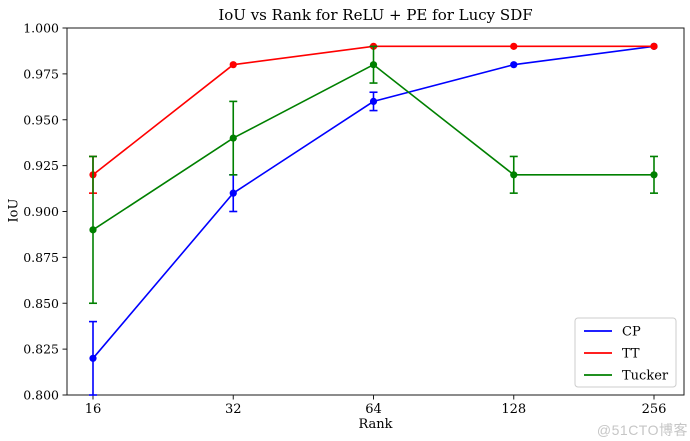 The image size is (690, 441). What do you see at coordinates (631, 332) in the screenshot?
I see `legend-label-cp: CP` at bounding box center [631, 332].